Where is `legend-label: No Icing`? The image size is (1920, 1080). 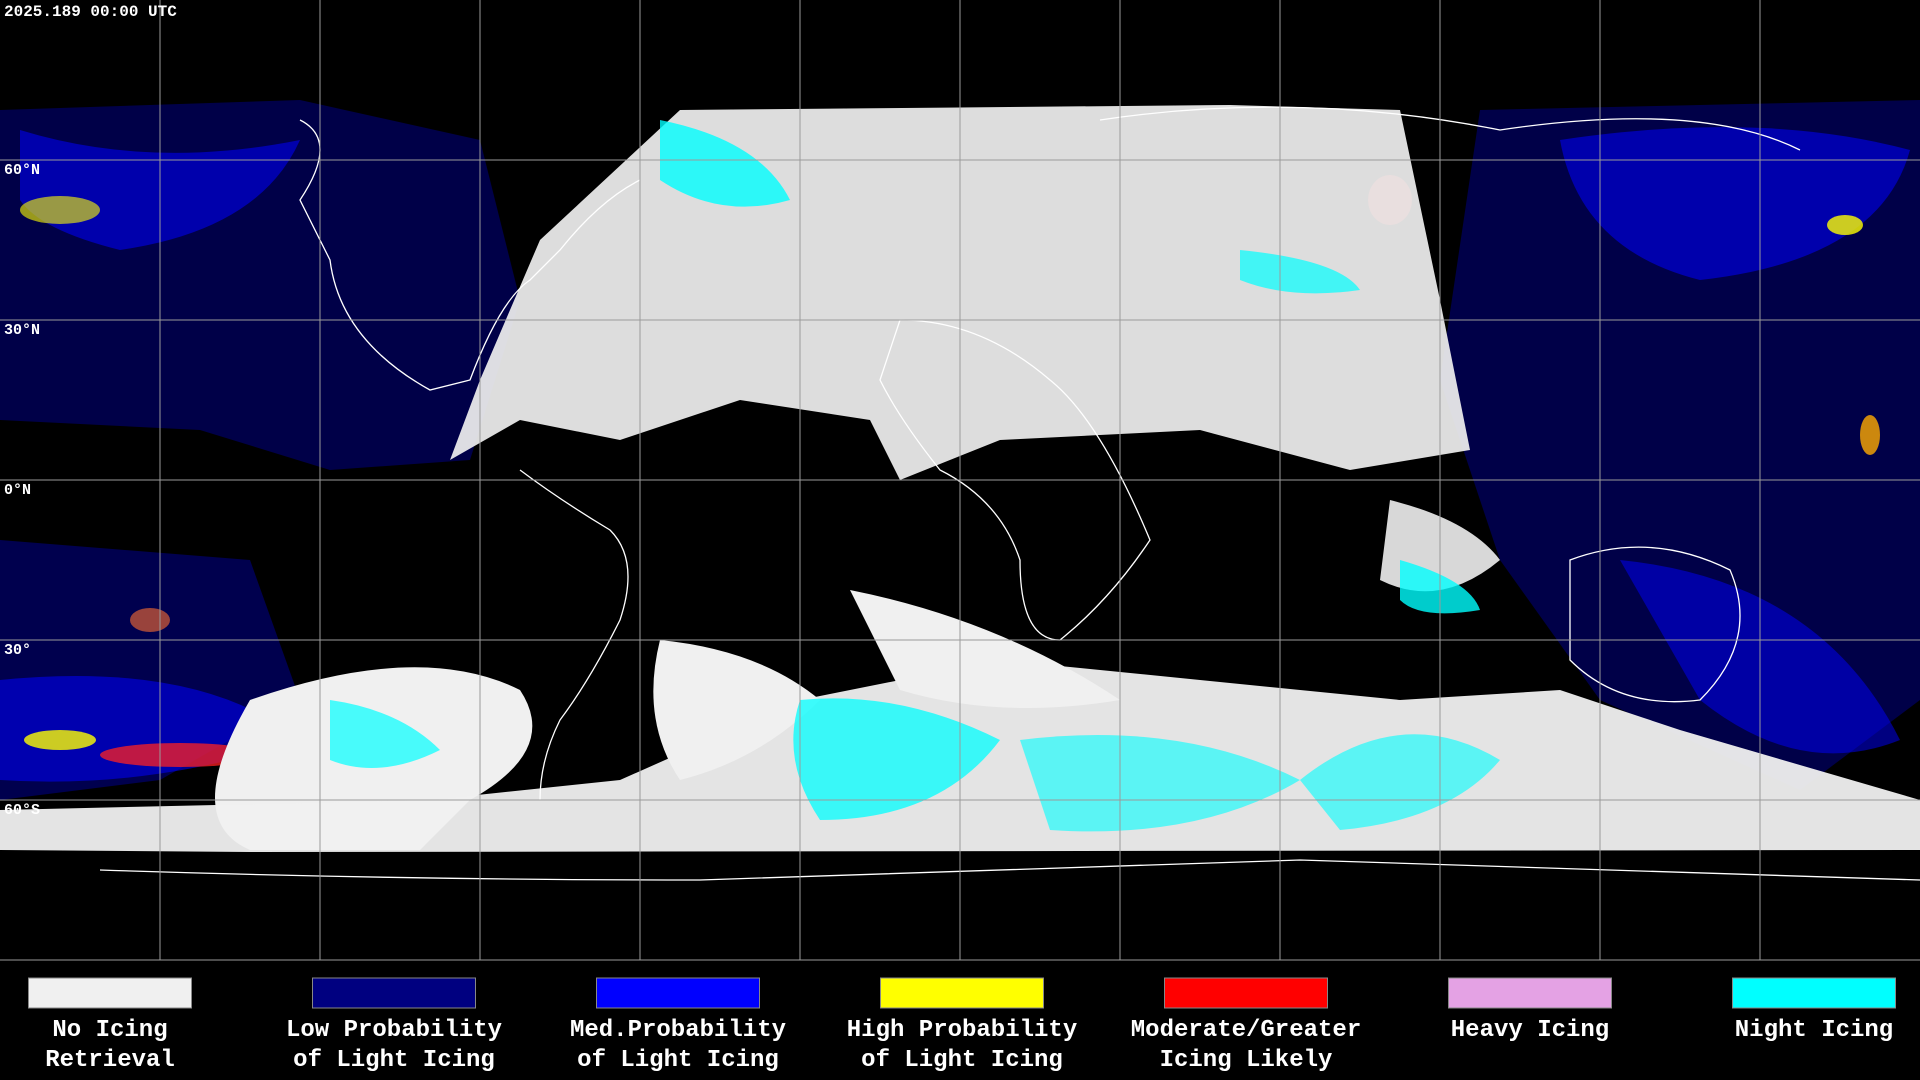 legend-label: No Icing is located at coordinates (109, 1030).